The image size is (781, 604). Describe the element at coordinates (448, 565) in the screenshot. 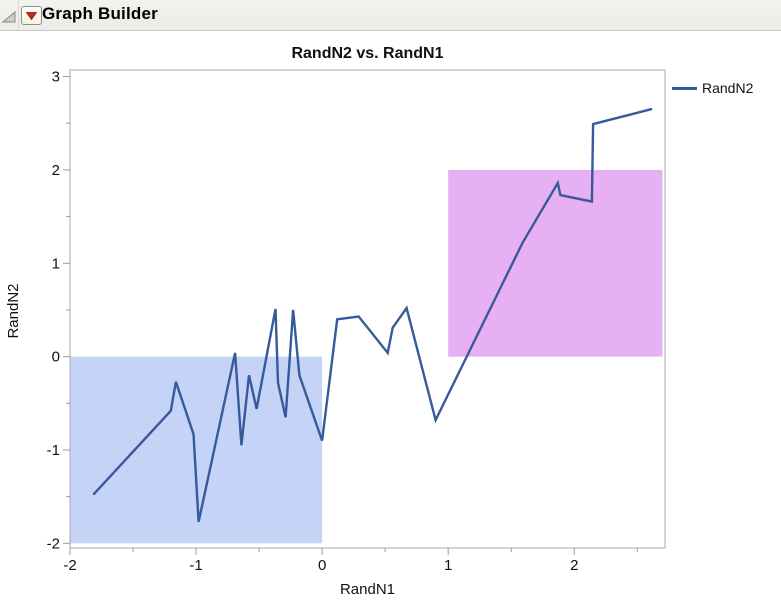

I see `x-tick-label: 1` at that location.